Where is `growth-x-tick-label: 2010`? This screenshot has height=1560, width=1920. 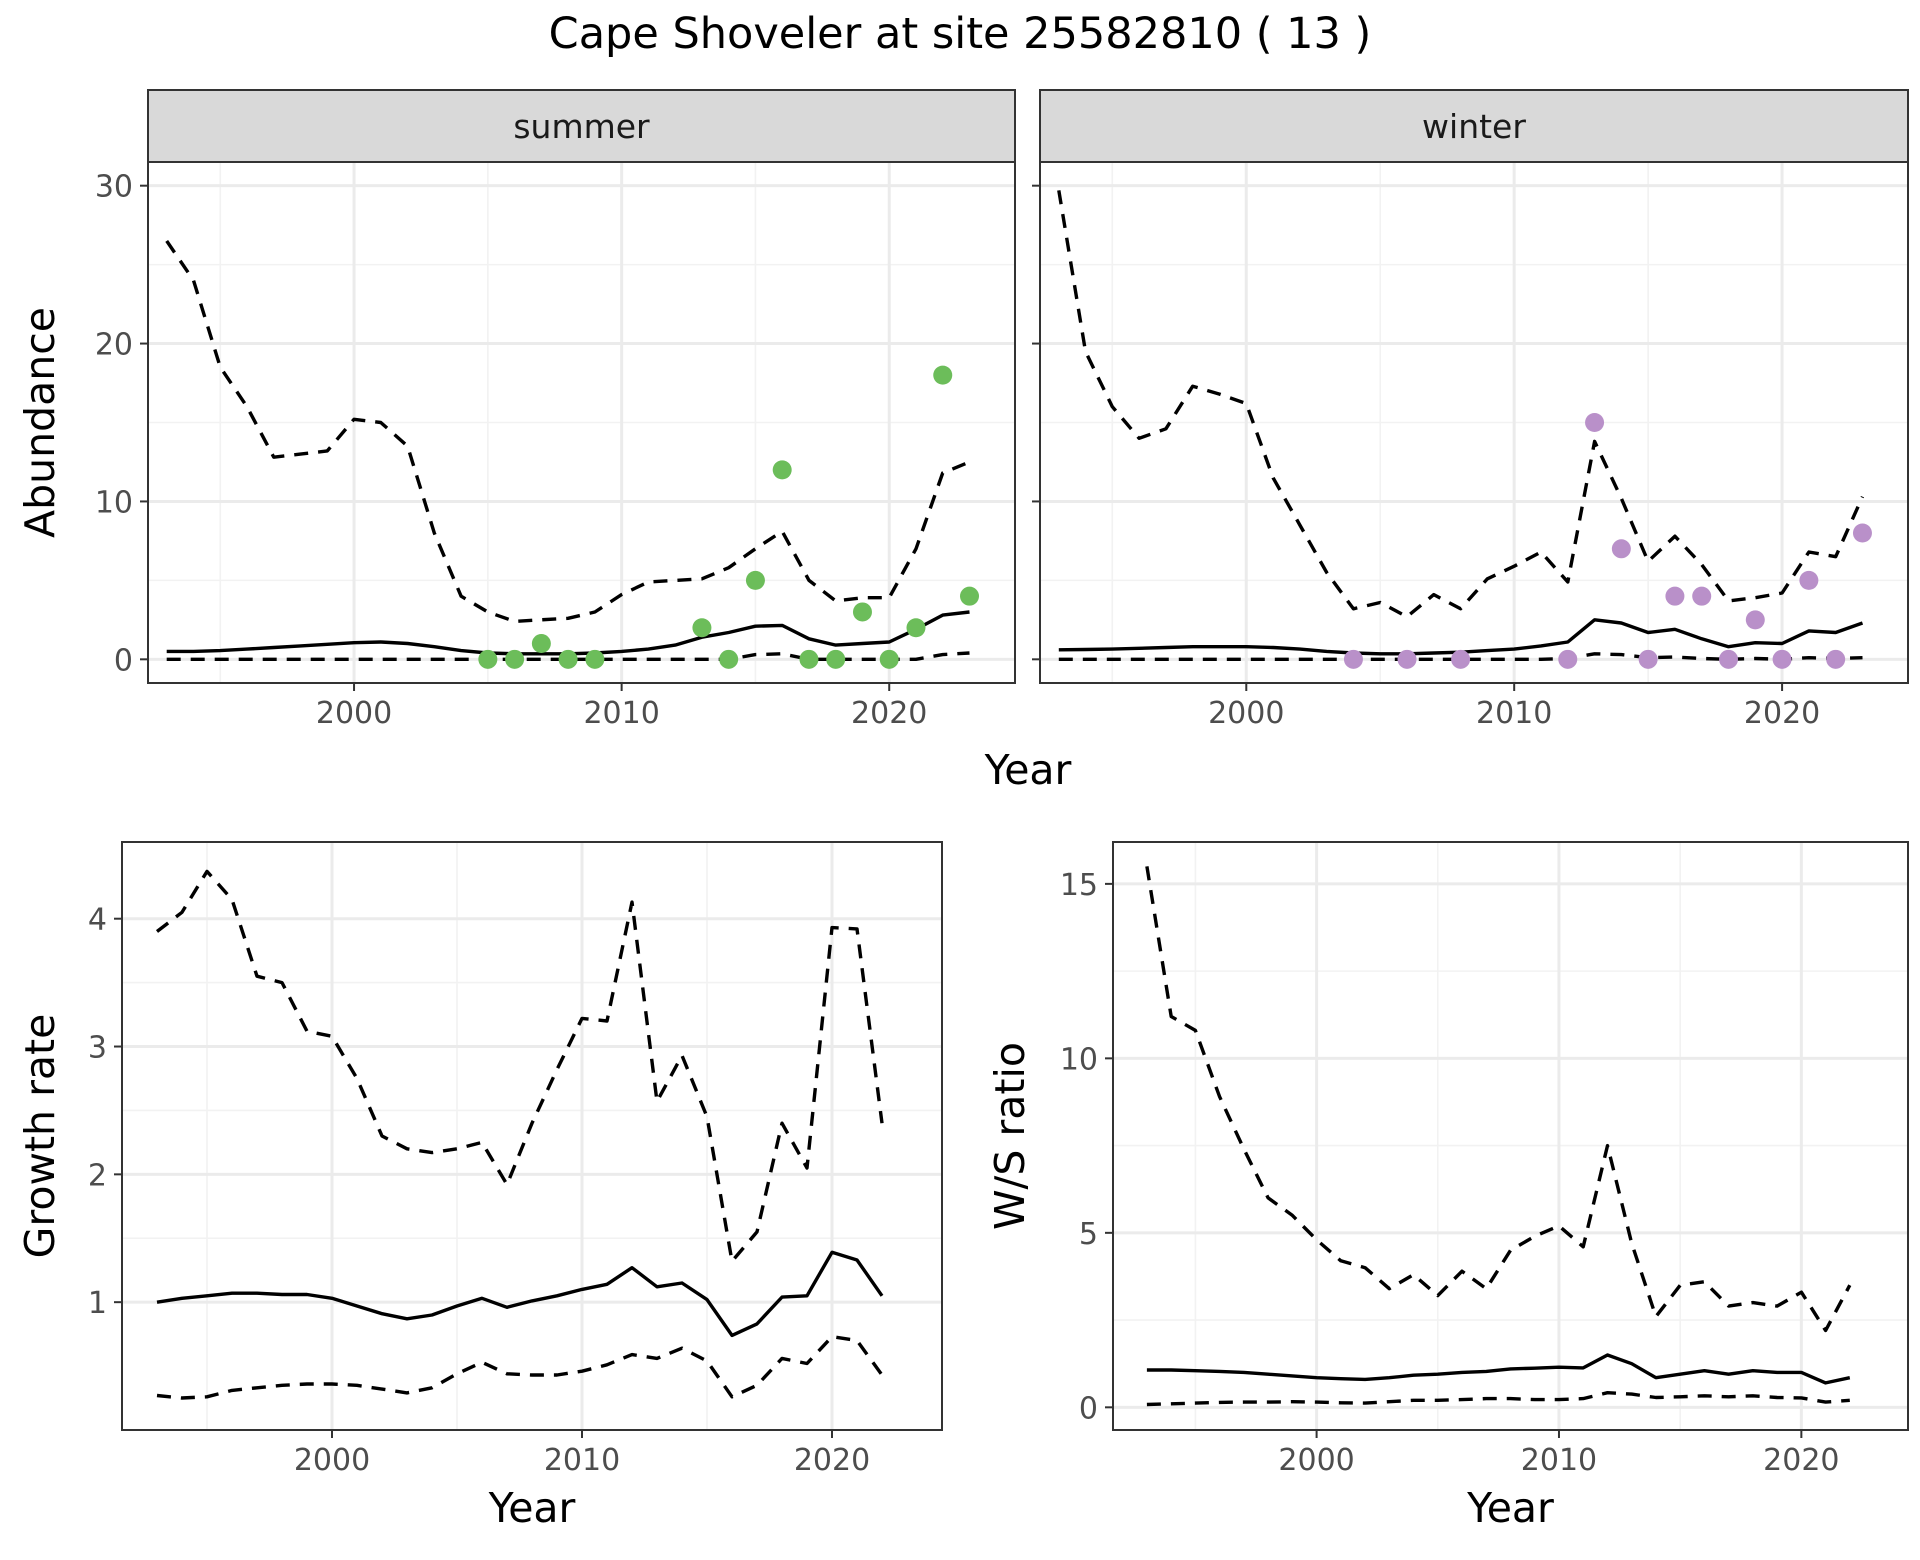 growth-x-tick-label: 2010 is located at coordinates (582, 1460).